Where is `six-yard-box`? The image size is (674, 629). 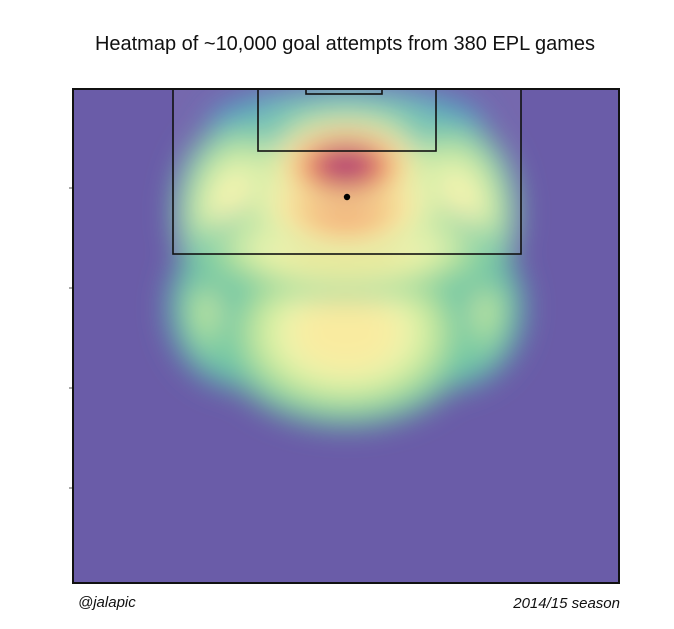 six-yard-box is located at coordinates (347, 120).